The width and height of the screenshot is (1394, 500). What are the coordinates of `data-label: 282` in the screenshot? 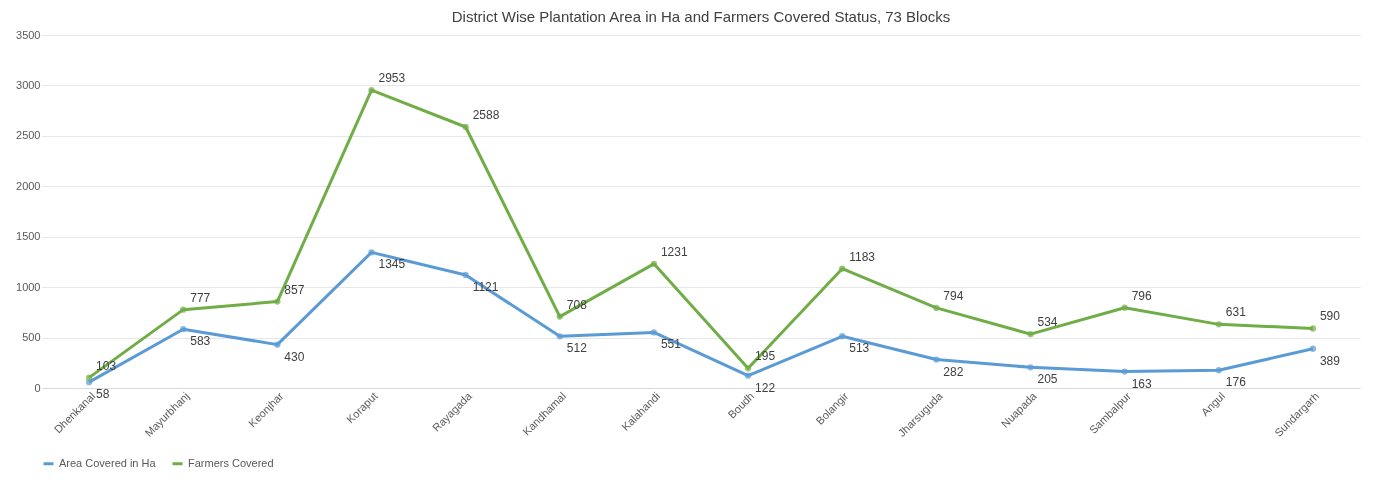 It's located at (953, 371).